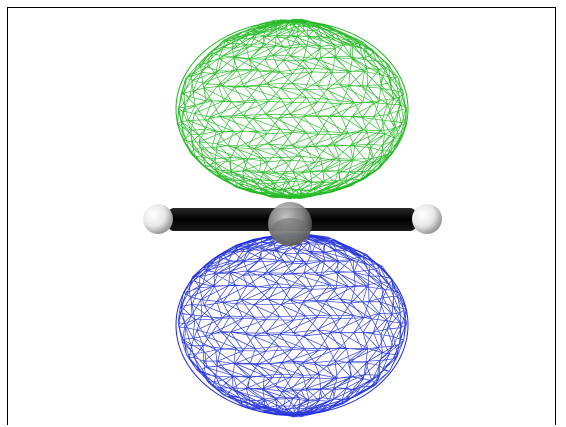 The height and width of the screenshot is (427, 566). Describe the element at coordinates (290, 232) in the screenshot. I see `central-atom-shadow` at that location.